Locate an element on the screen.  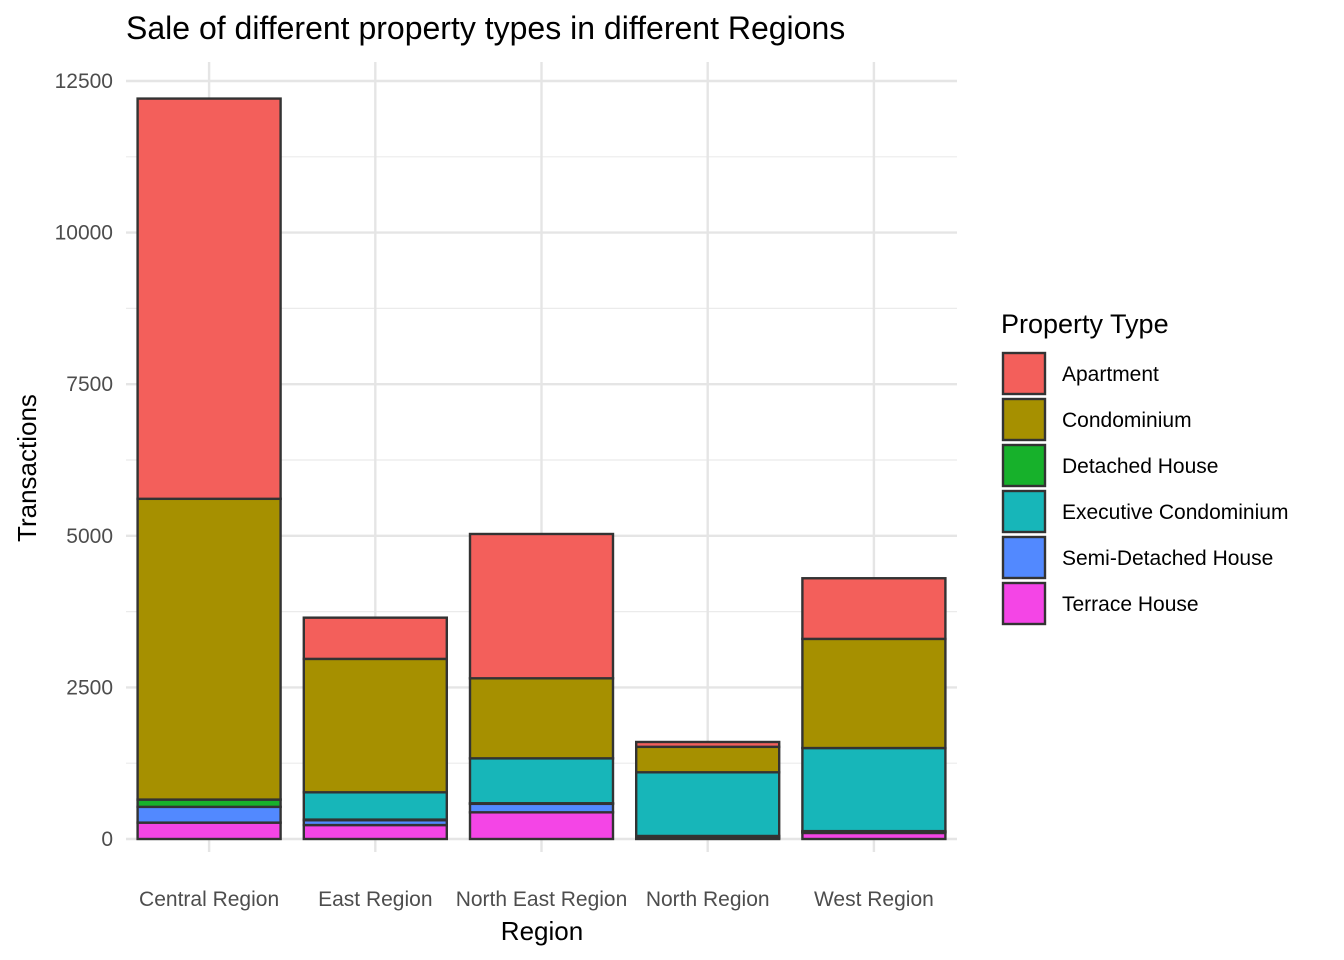
x-tick-label: North East Region is located at coordinates (542, 899).